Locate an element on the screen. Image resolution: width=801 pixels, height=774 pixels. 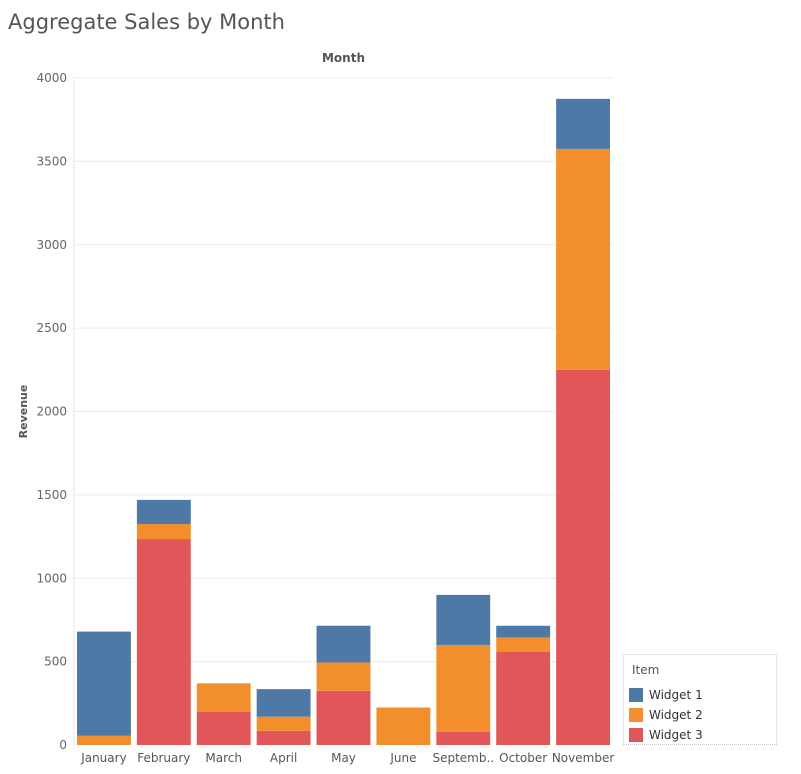
x-tick-label: May is located at coordinates (343, 758).